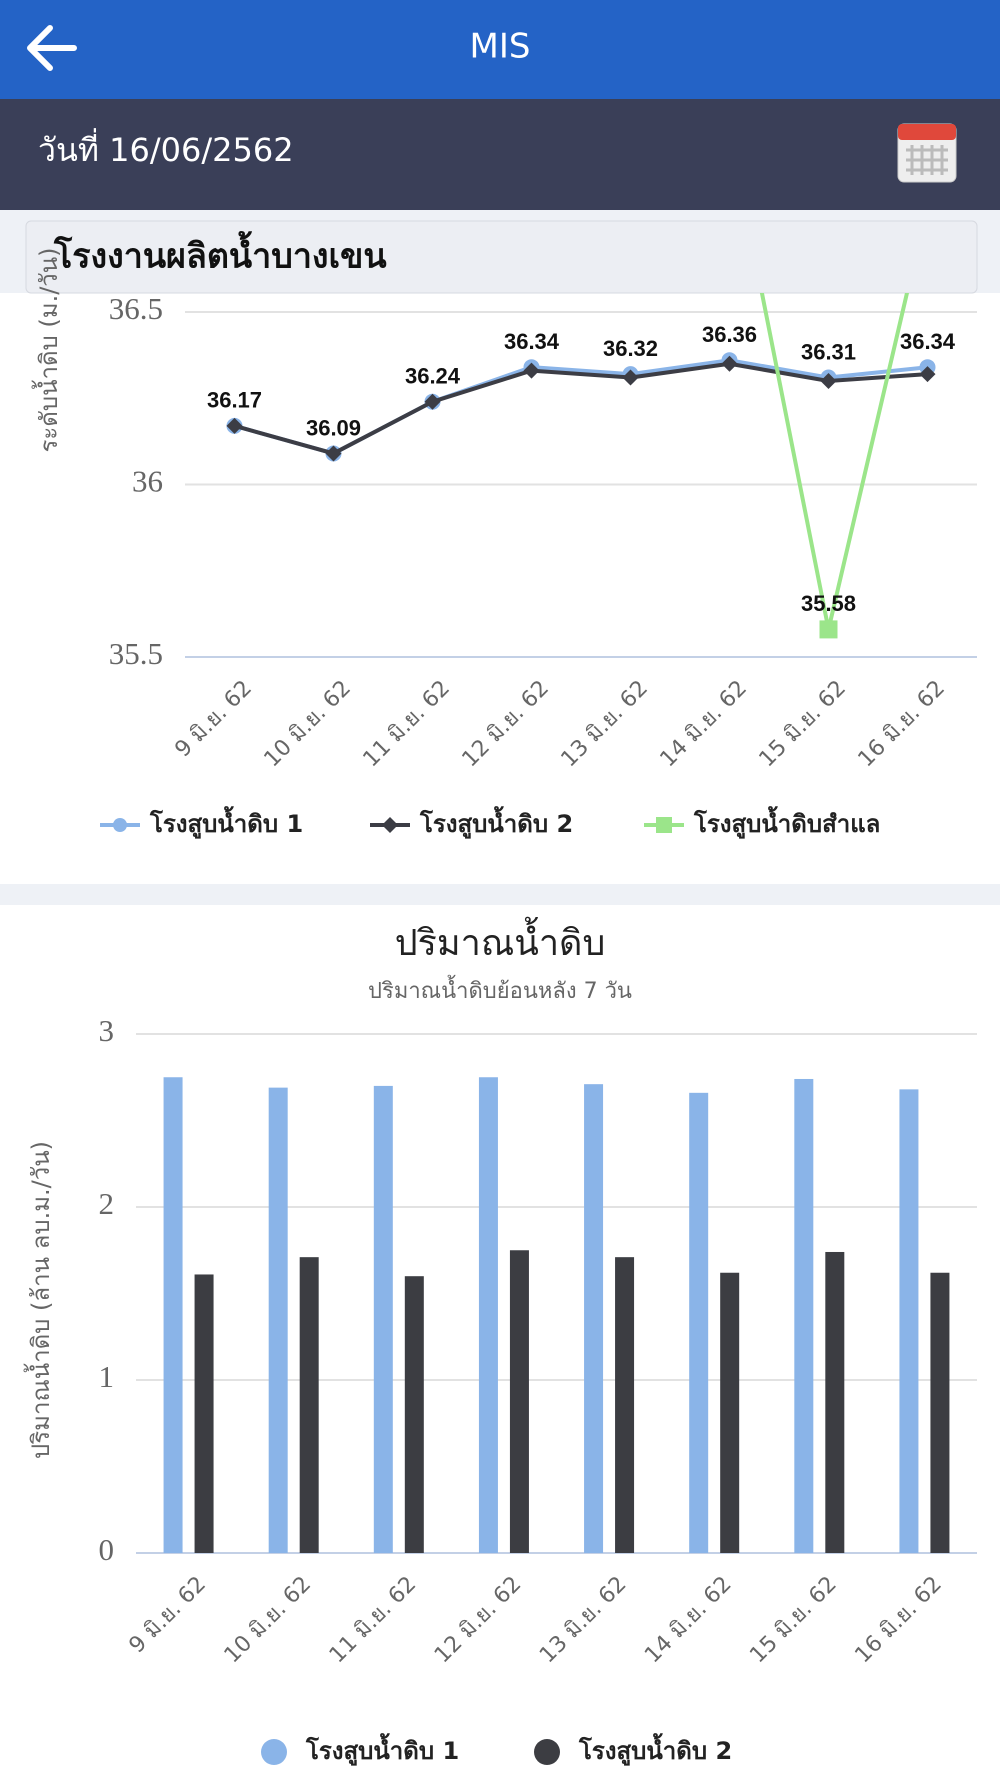 Image resolution: width=1000 pixels, height=1782 pixels. I want to click on section-card, so click(501, 257).